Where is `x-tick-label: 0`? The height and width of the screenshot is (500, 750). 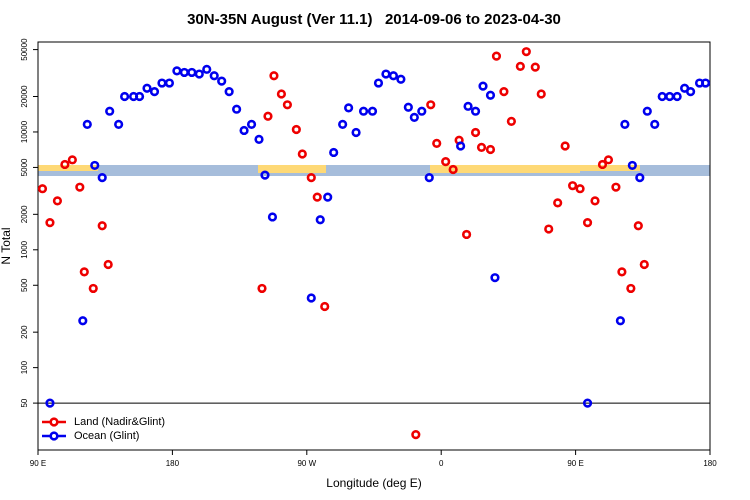
x-tick-label: 0 is located at coordinates (441, 463).